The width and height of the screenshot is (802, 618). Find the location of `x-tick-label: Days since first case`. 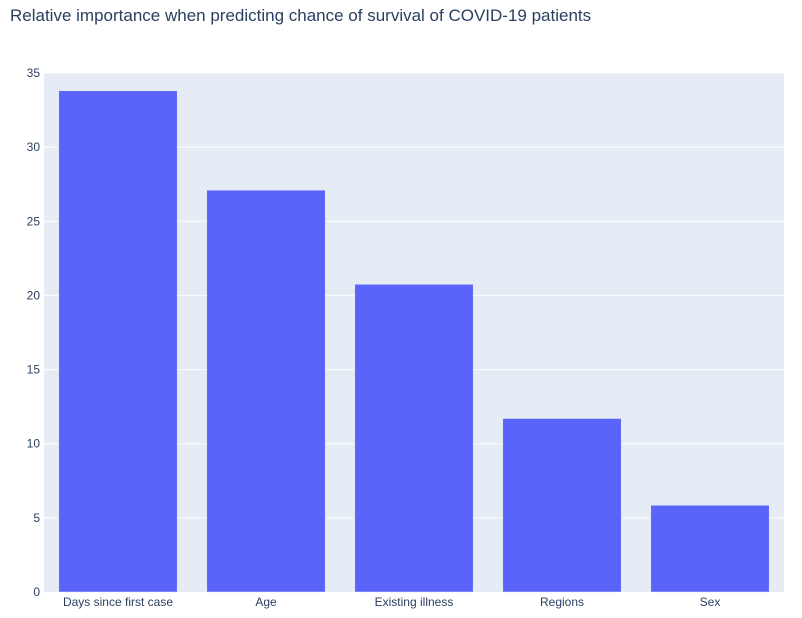

x-tick-label: Days since first case is located at coordinates (118, 602).